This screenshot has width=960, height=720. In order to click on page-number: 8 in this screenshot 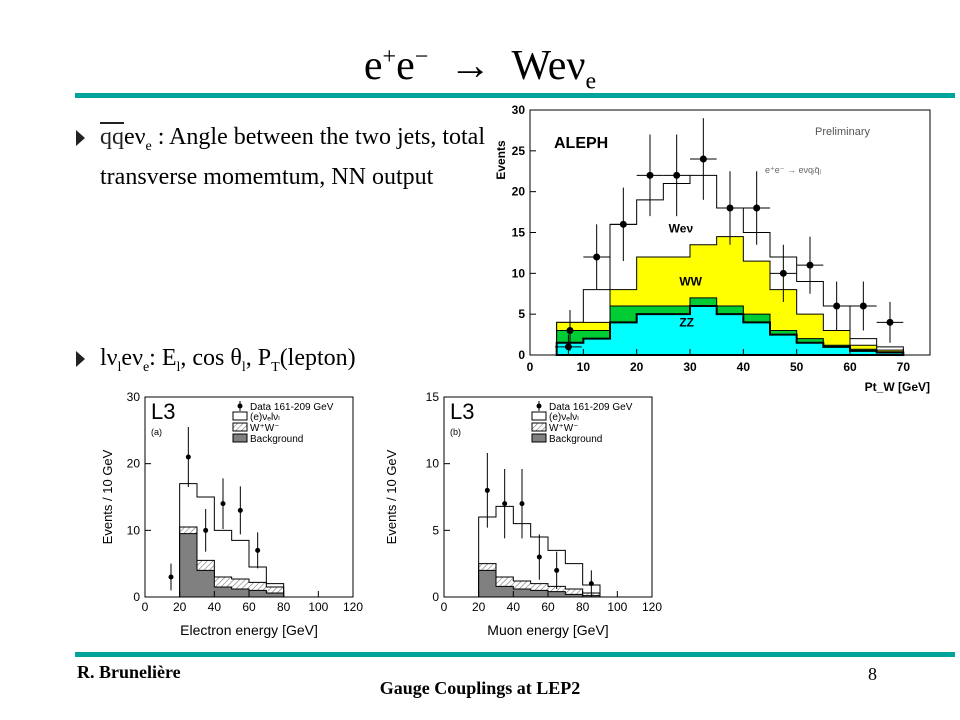, I will do `click(872, 674)`.